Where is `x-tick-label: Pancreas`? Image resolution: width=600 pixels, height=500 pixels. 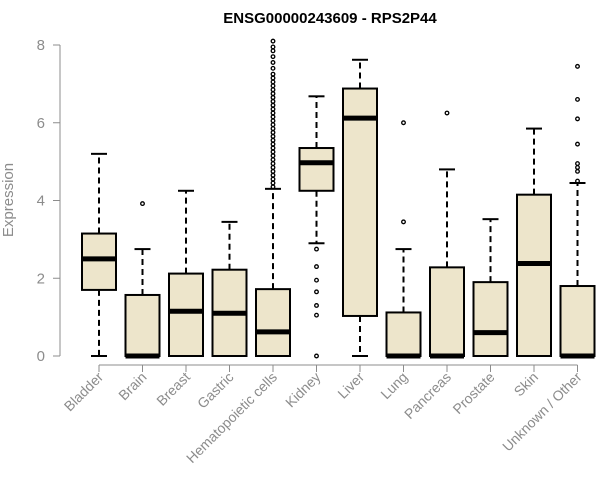
x-tick-label: Pancreas is located at coordinates (427, 395).